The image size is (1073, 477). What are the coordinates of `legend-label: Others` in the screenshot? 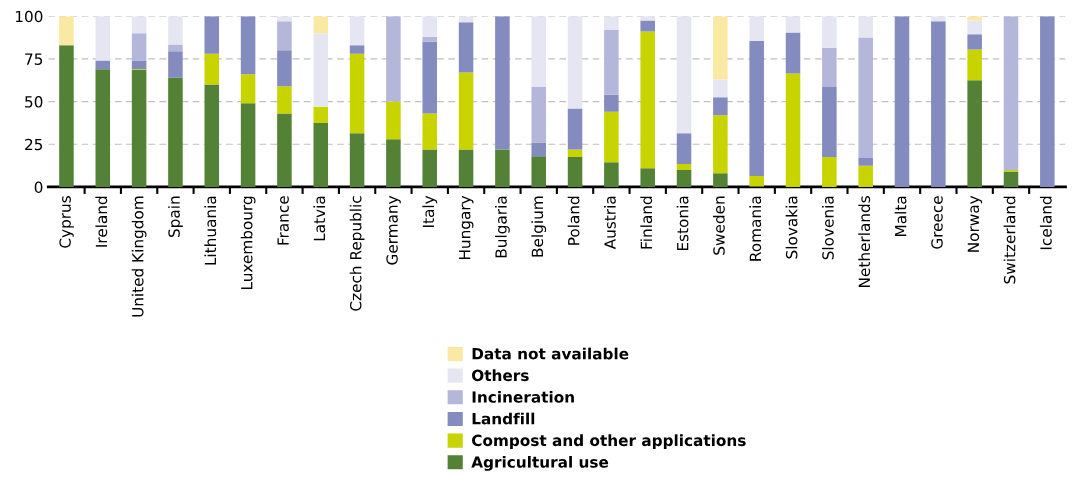 It's located at (500, 375).